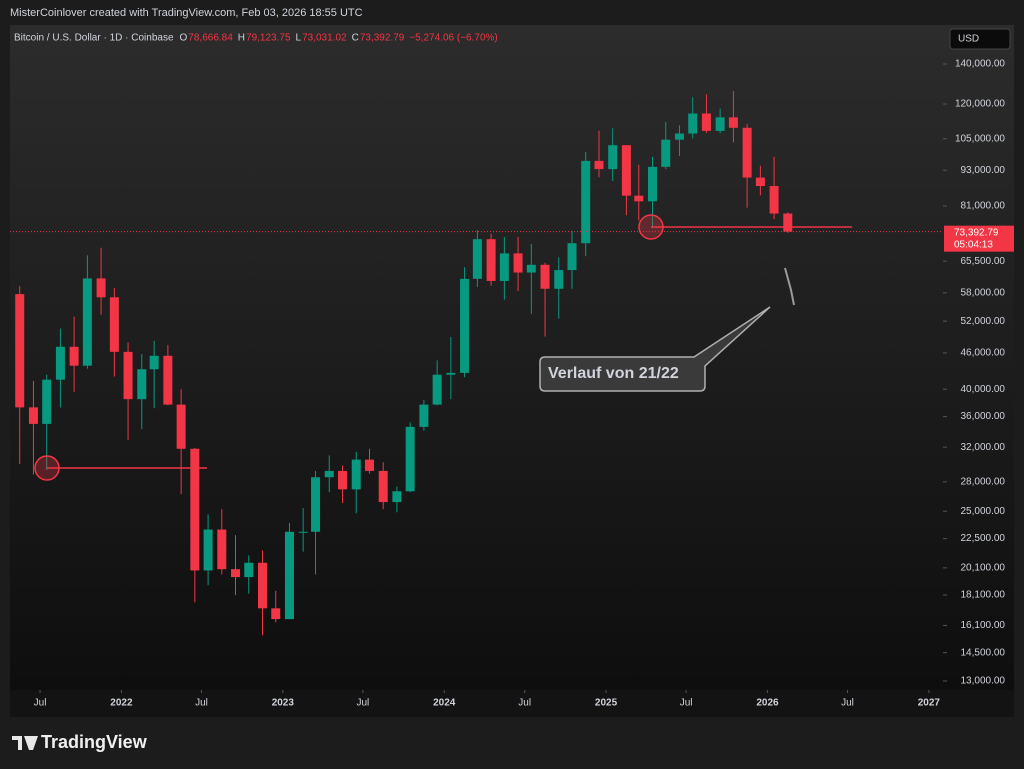 The image size is (1024, 769). Describe the element at coordinates (94, 38) in the screenshot. I see `symbol: Bitcoin / U.S. Dollar · 1D · Coinbase` at that location.